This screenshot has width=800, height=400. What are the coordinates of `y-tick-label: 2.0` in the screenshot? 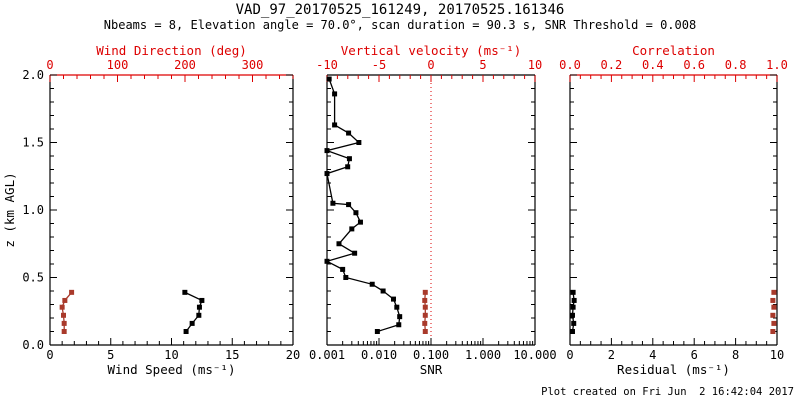 It's located at (33, 75).